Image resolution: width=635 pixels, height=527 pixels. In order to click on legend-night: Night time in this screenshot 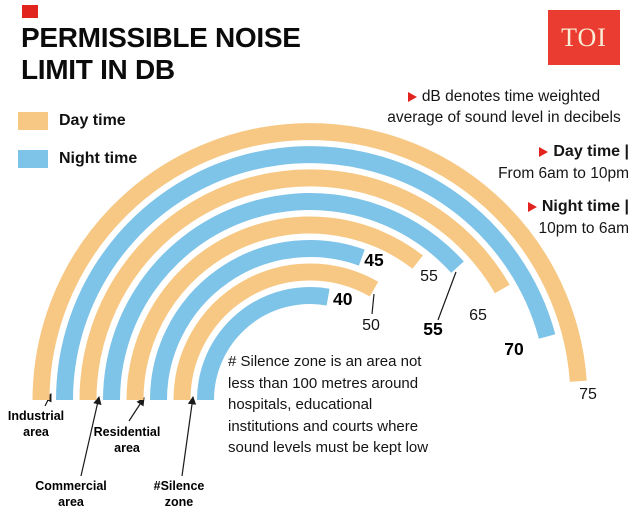, I will do `click(77, 159)`.